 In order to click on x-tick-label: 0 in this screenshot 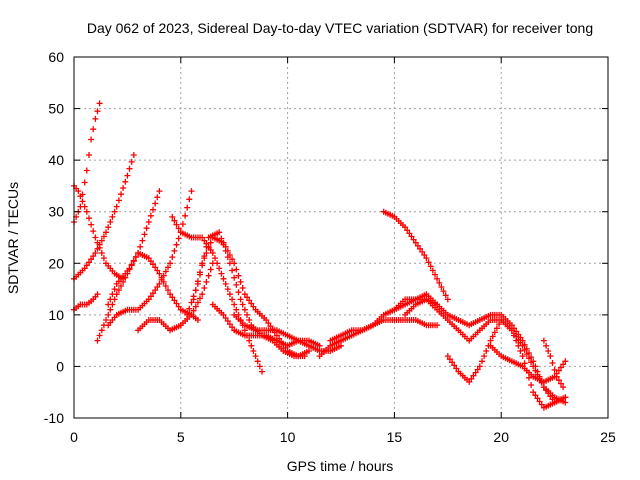, I will do `click(74, 437)`.